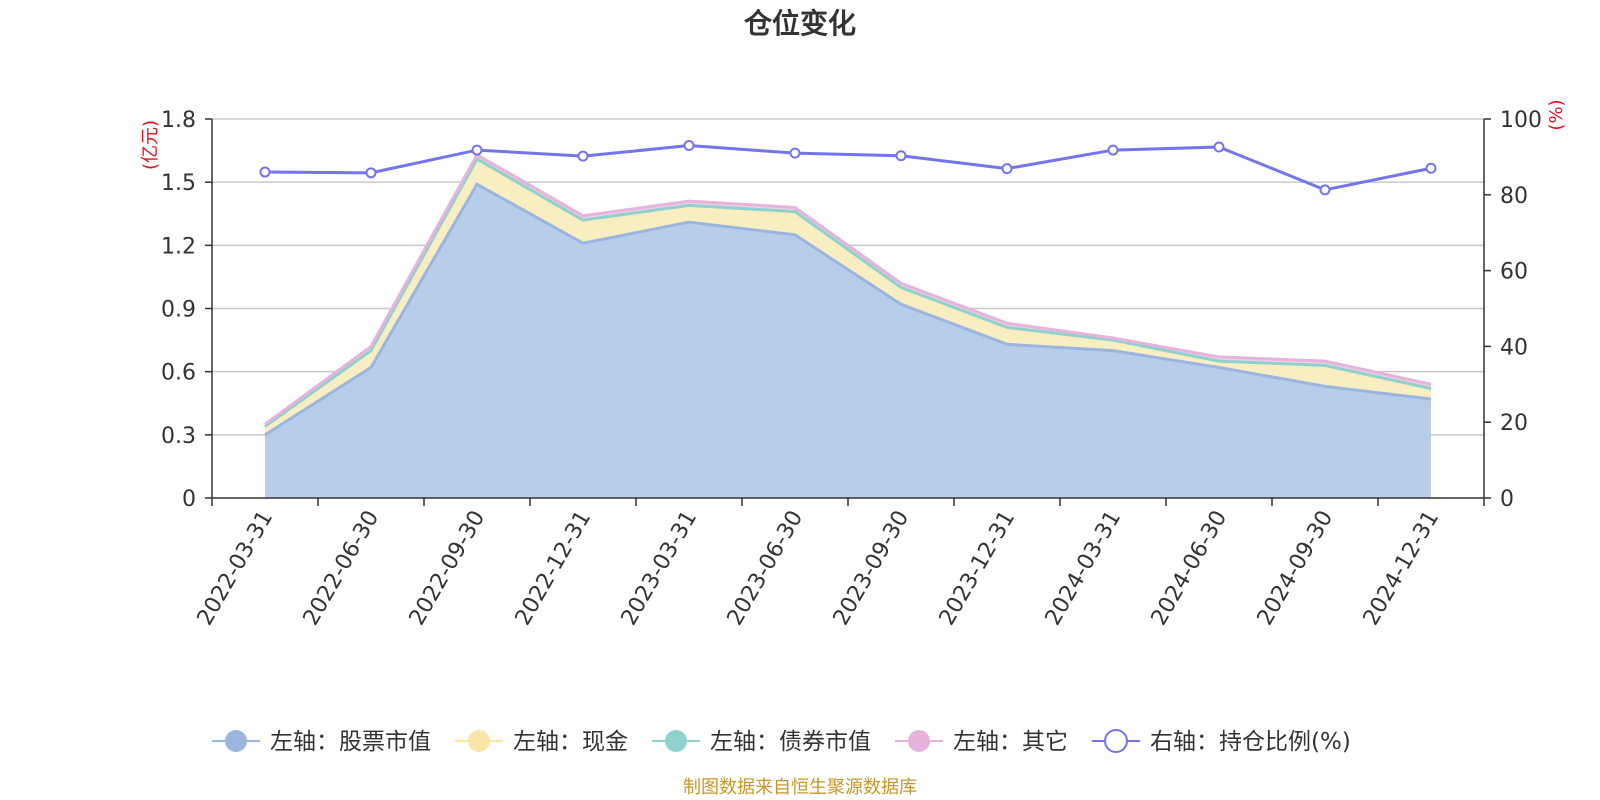  I want to click on x-tick-label: 2024-12-31, so click(1402, 568).